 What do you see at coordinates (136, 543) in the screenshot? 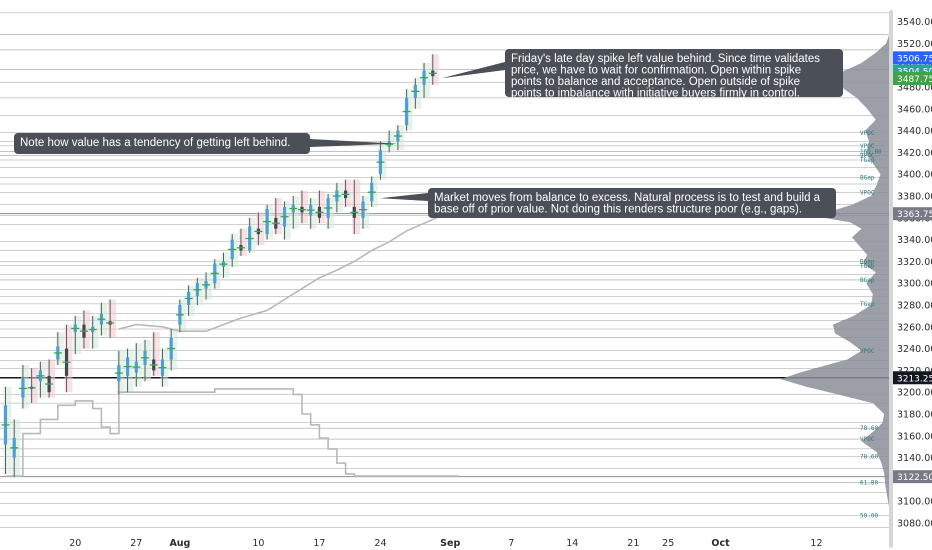
I see `x-tick-label: 27` at bounding box center [136, 543].